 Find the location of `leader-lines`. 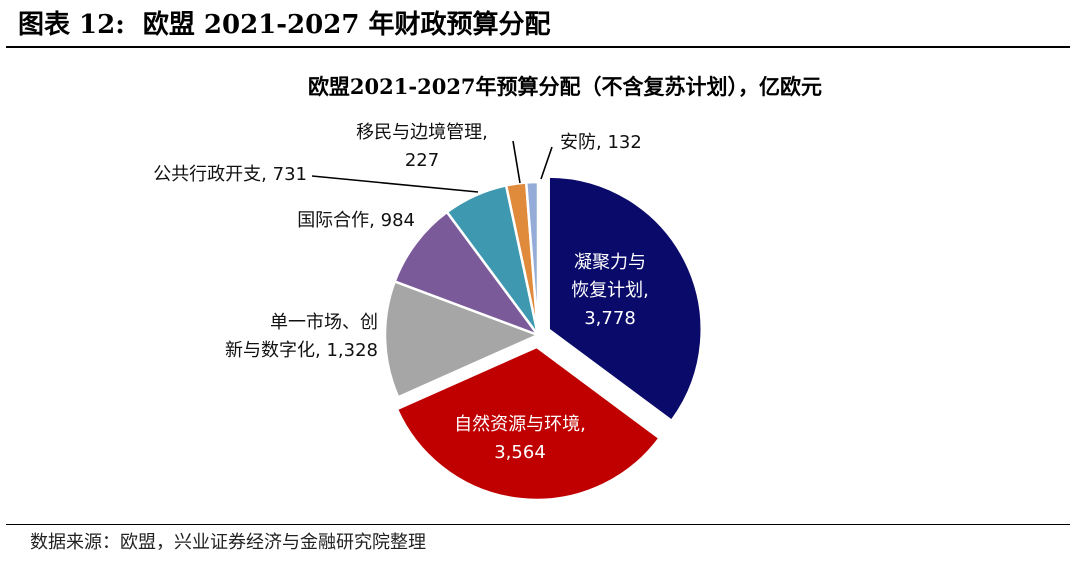

leader-lines is located at coordinates (432, 166).